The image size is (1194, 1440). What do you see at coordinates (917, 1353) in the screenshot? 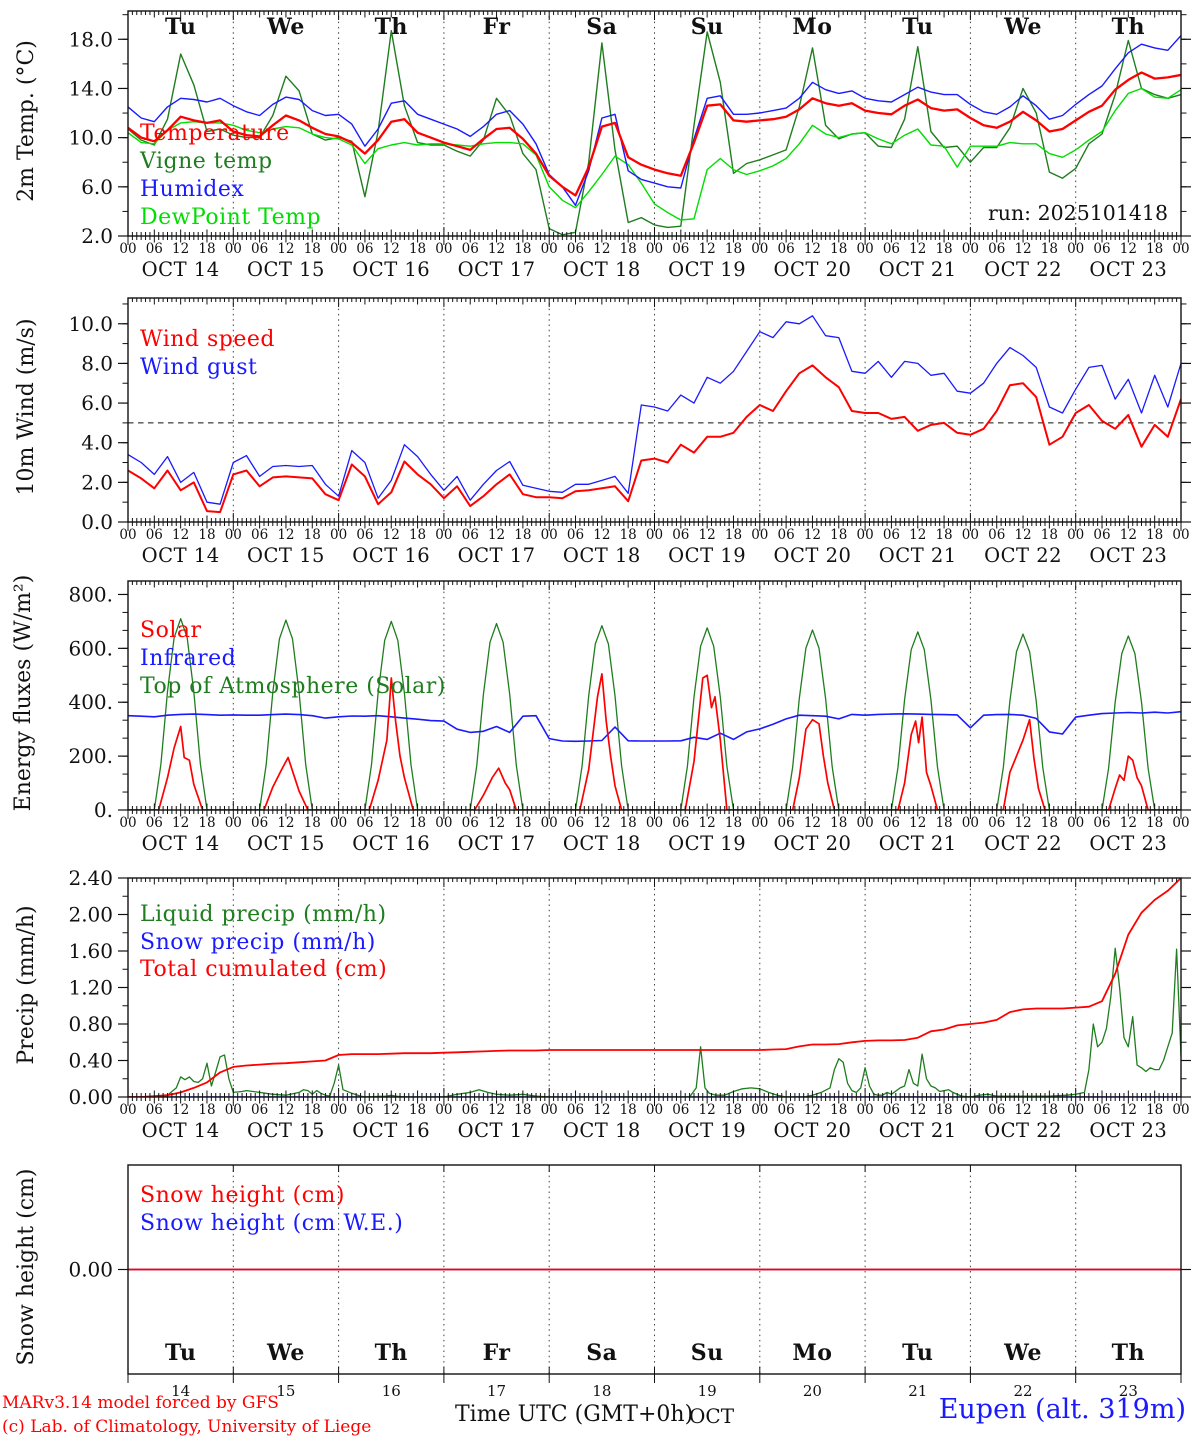
I see `svg-text: Tu` at bounding box center [917, 1353].